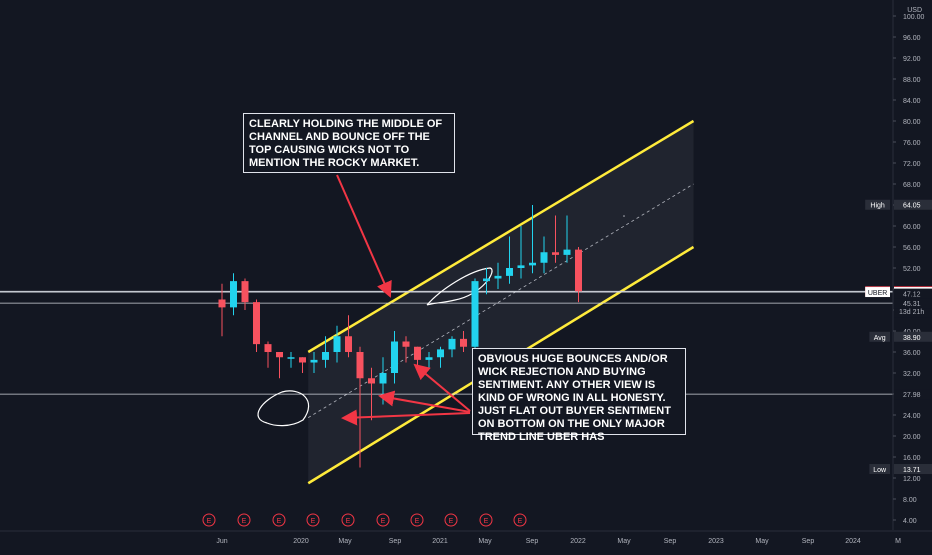  I want to click on y-tick-label: 52.00, so click(912, 269).